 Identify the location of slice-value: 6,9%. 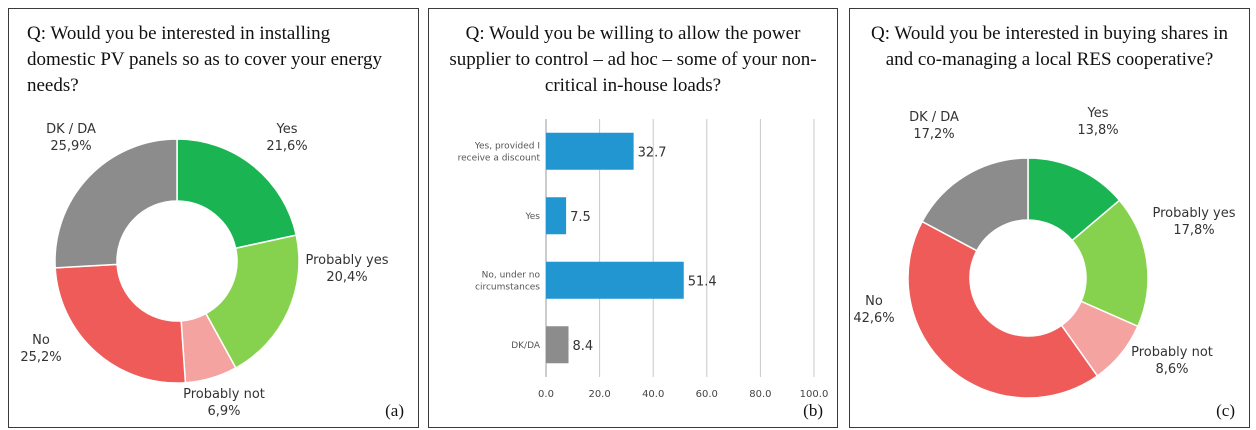
(223, 411).